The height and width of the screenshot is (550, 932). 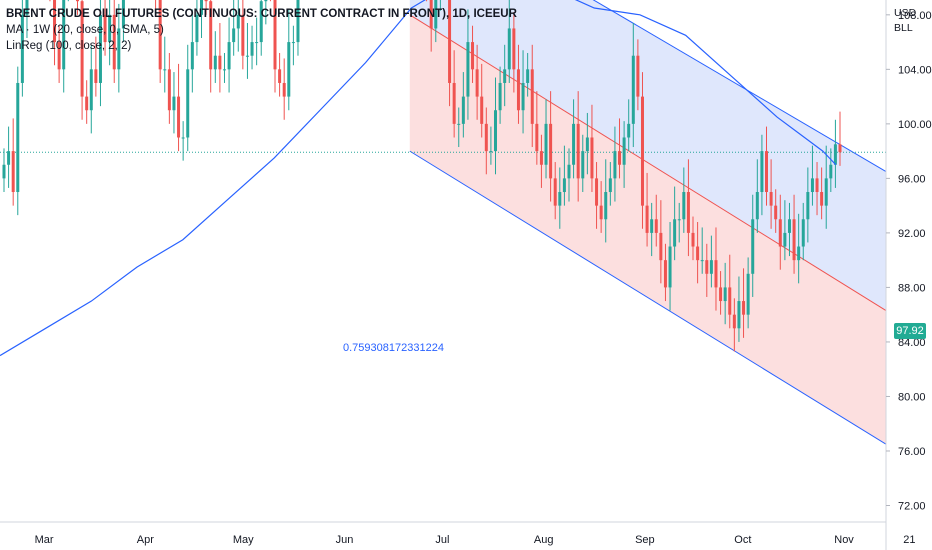 What do you see at coordinates (915, 125) in the screenshot?
I see `y-tick-label: 100.00` at bounding box center [915, 125].